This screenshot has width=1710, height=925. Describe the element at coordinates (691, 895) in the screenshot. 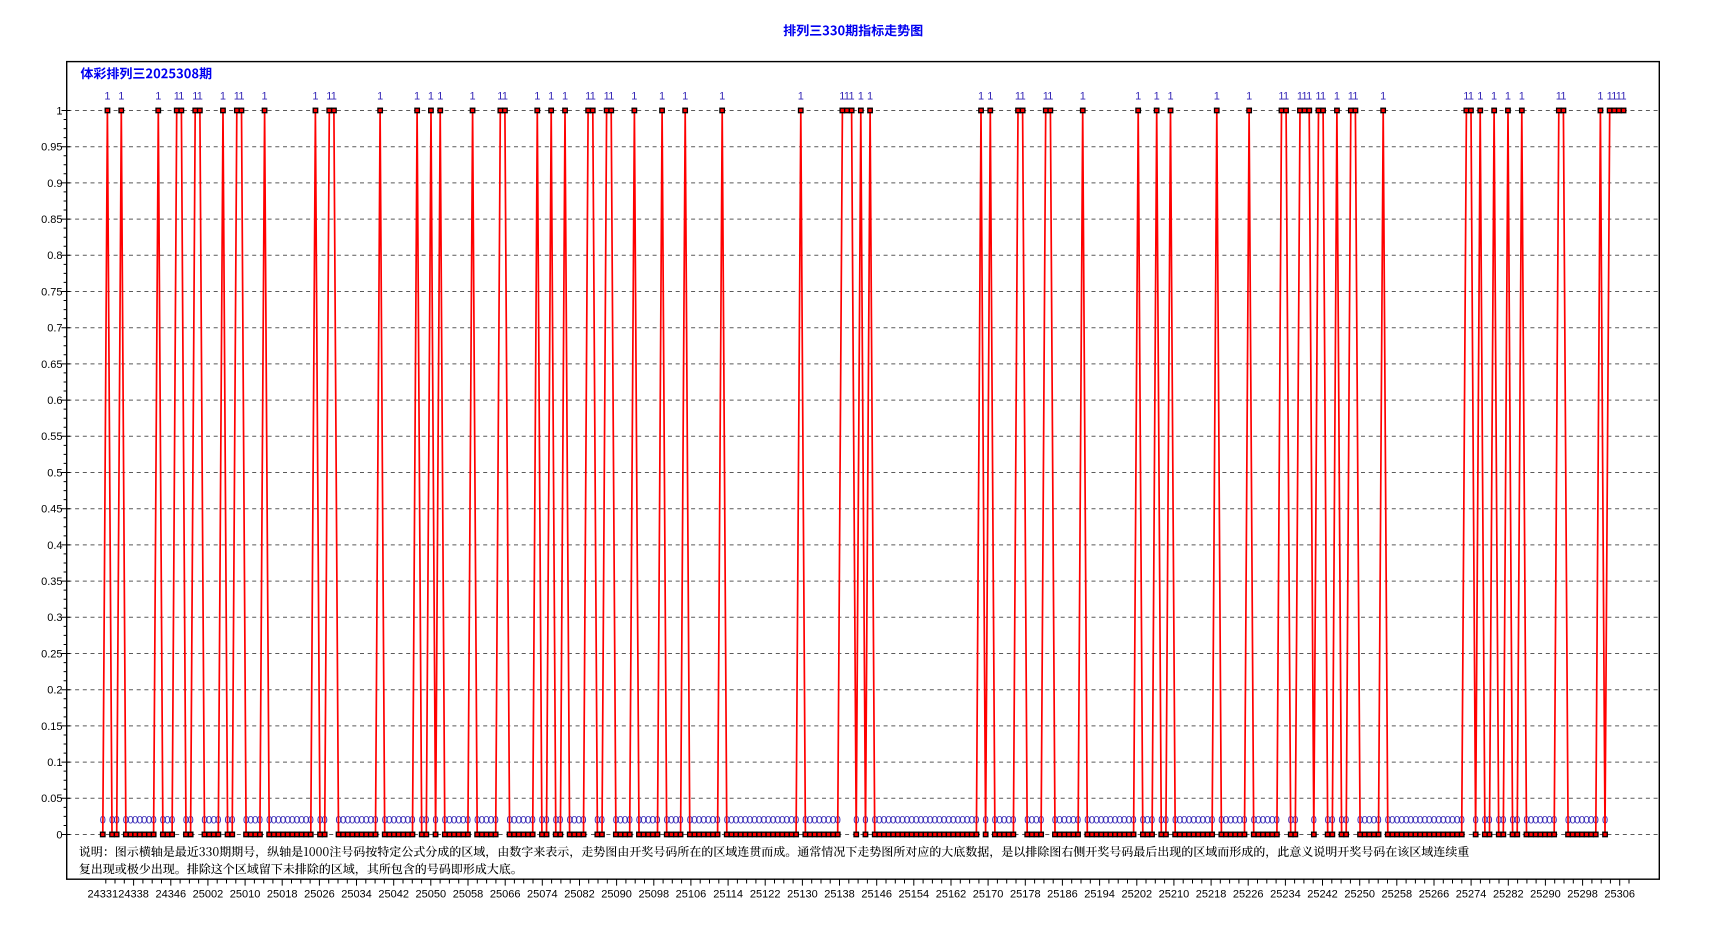

I see `svg-text: 25106` at that location.